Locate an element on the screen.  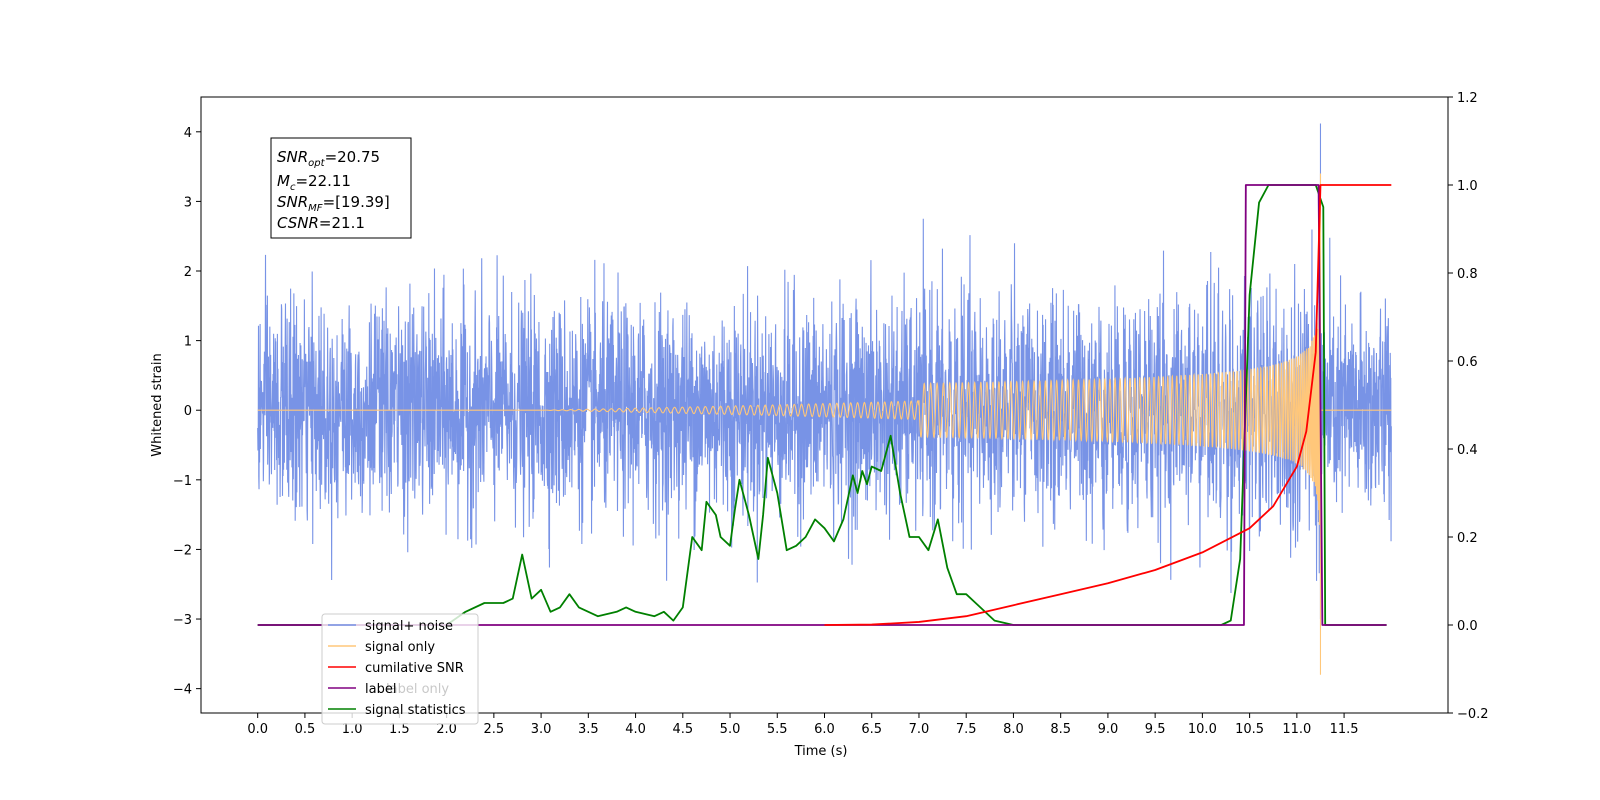
info-box-frame is located at coordinates (341, 188).